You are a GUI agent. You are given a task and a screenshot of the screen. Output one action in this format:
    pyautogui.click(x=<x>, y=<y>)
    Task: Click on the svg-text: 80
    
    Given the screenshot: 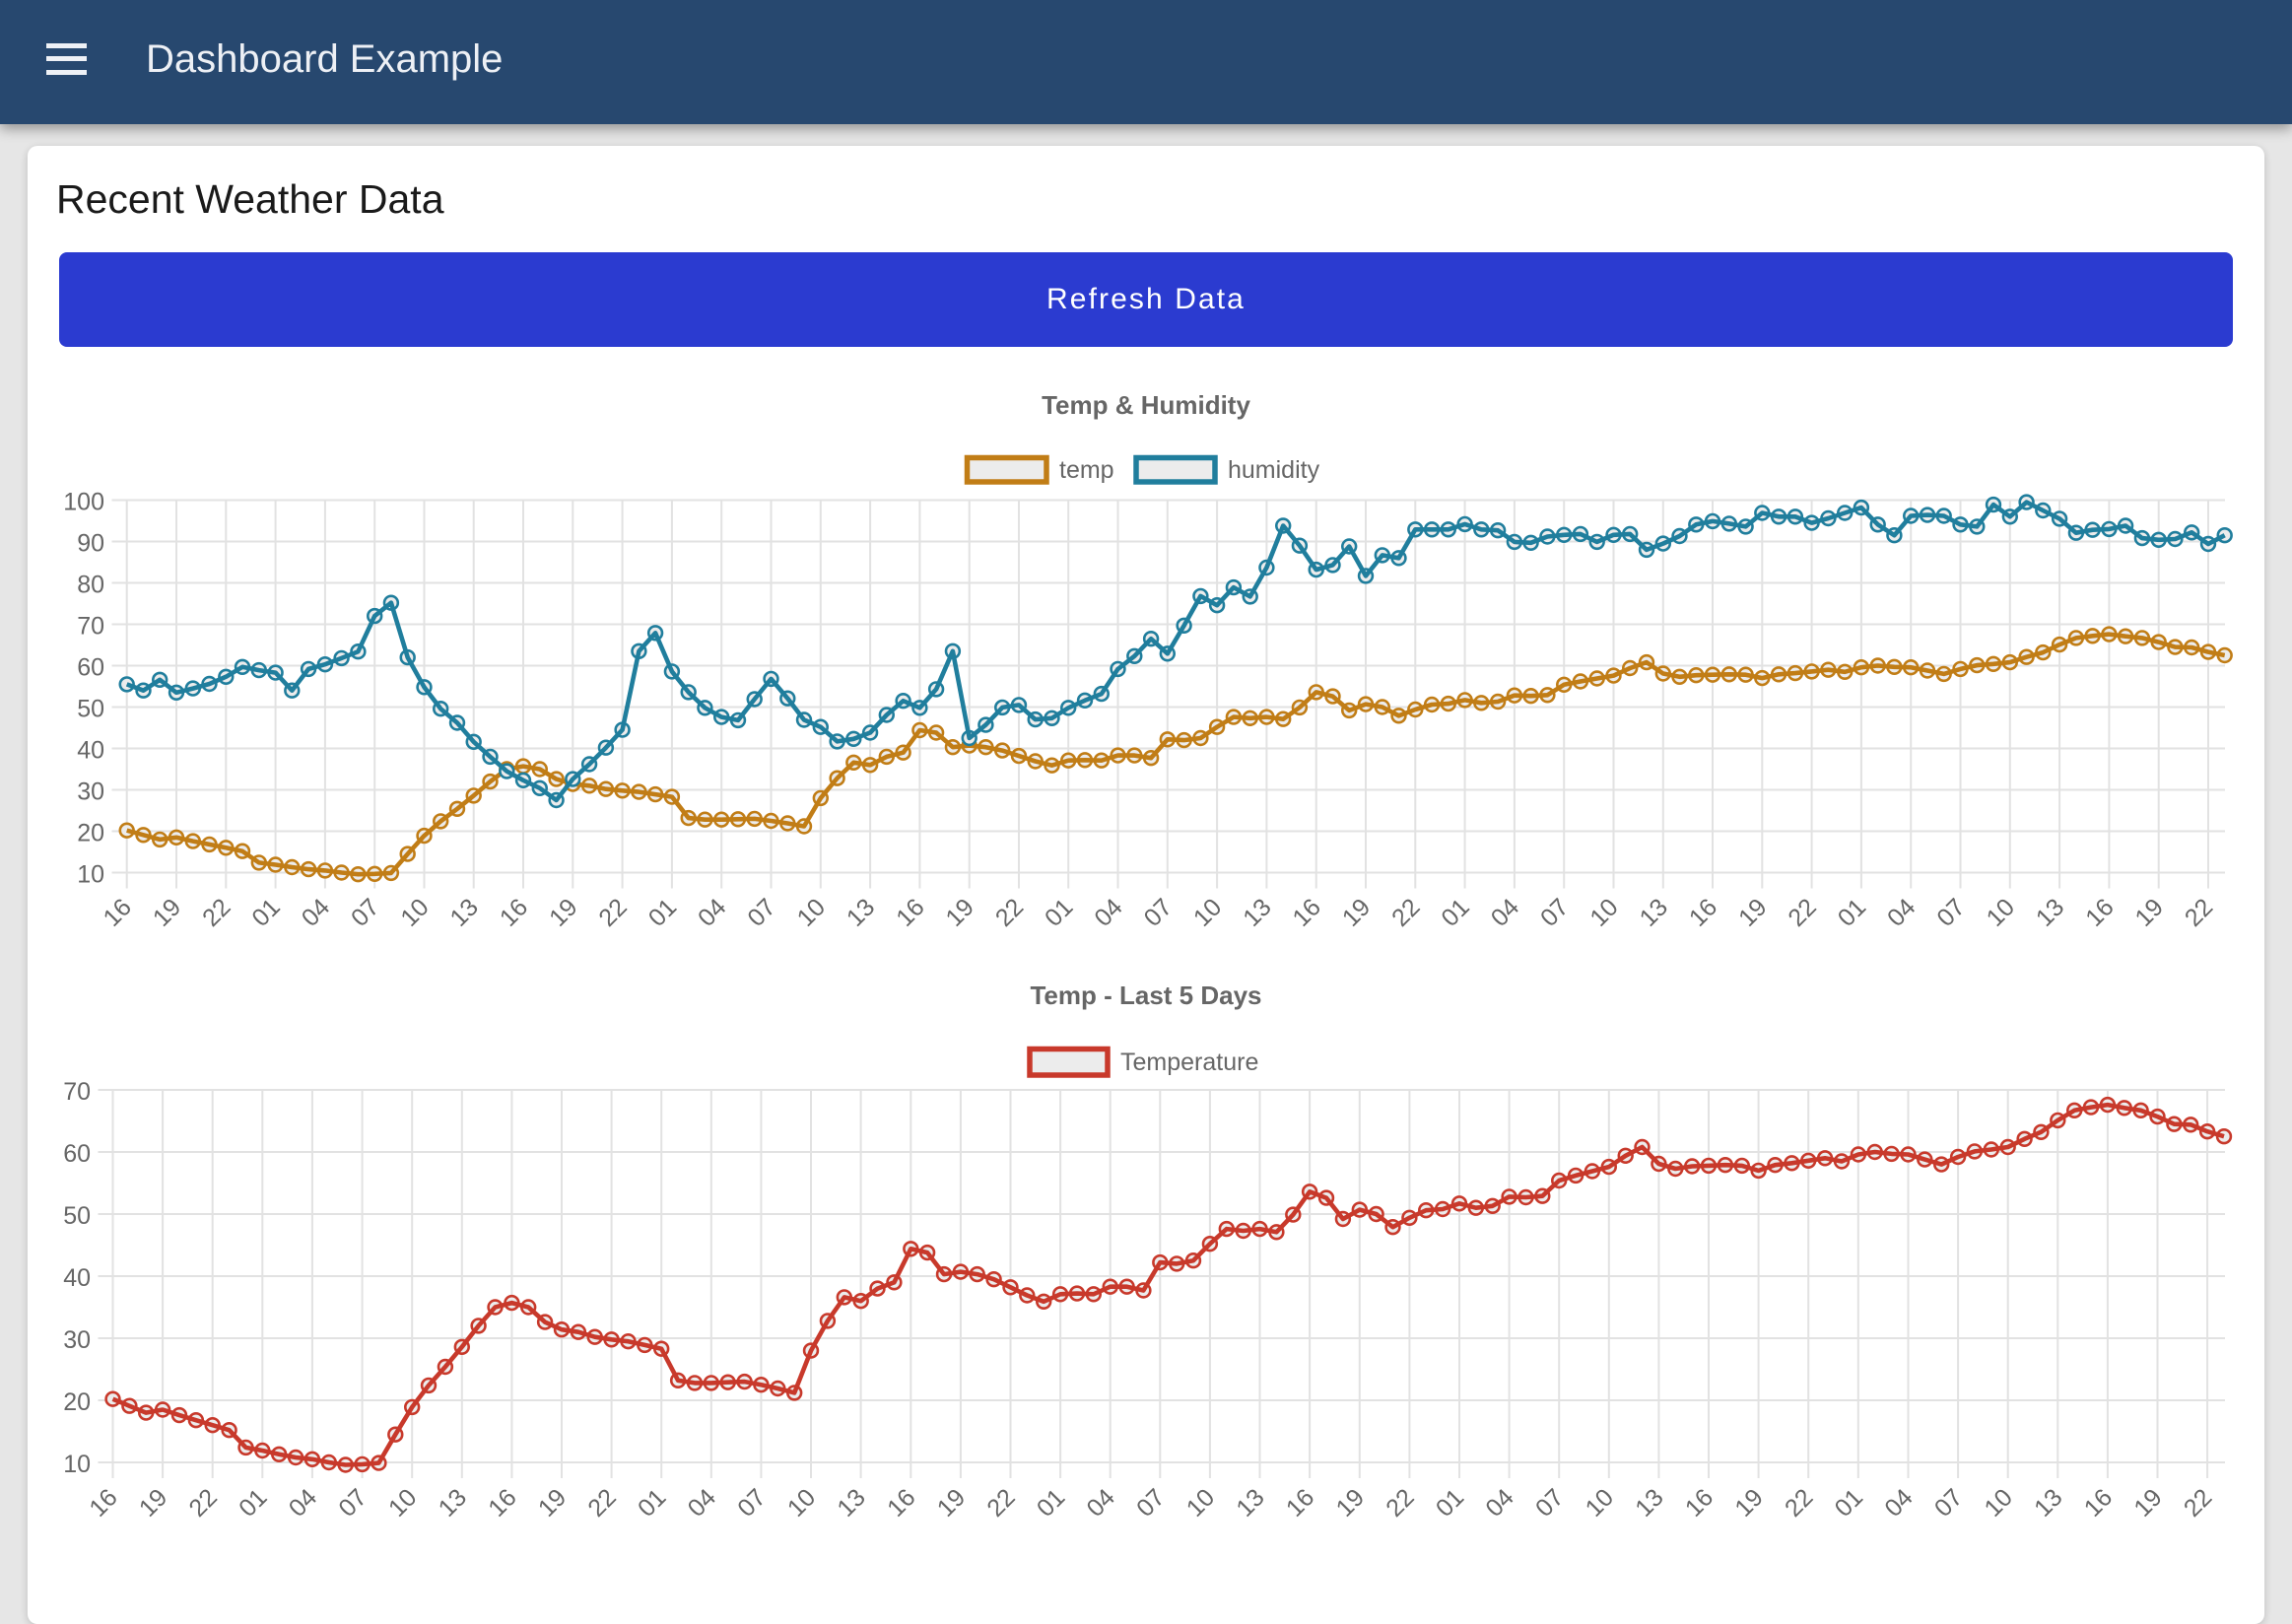 What is the action you would take?
    pyautogui.click(x=90, y=586)
    